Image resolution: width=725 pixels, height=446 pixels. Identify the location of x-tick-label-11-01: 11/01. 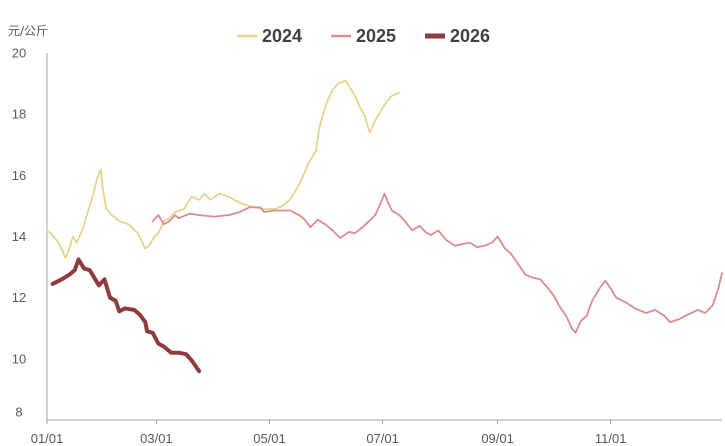
(611, 438).